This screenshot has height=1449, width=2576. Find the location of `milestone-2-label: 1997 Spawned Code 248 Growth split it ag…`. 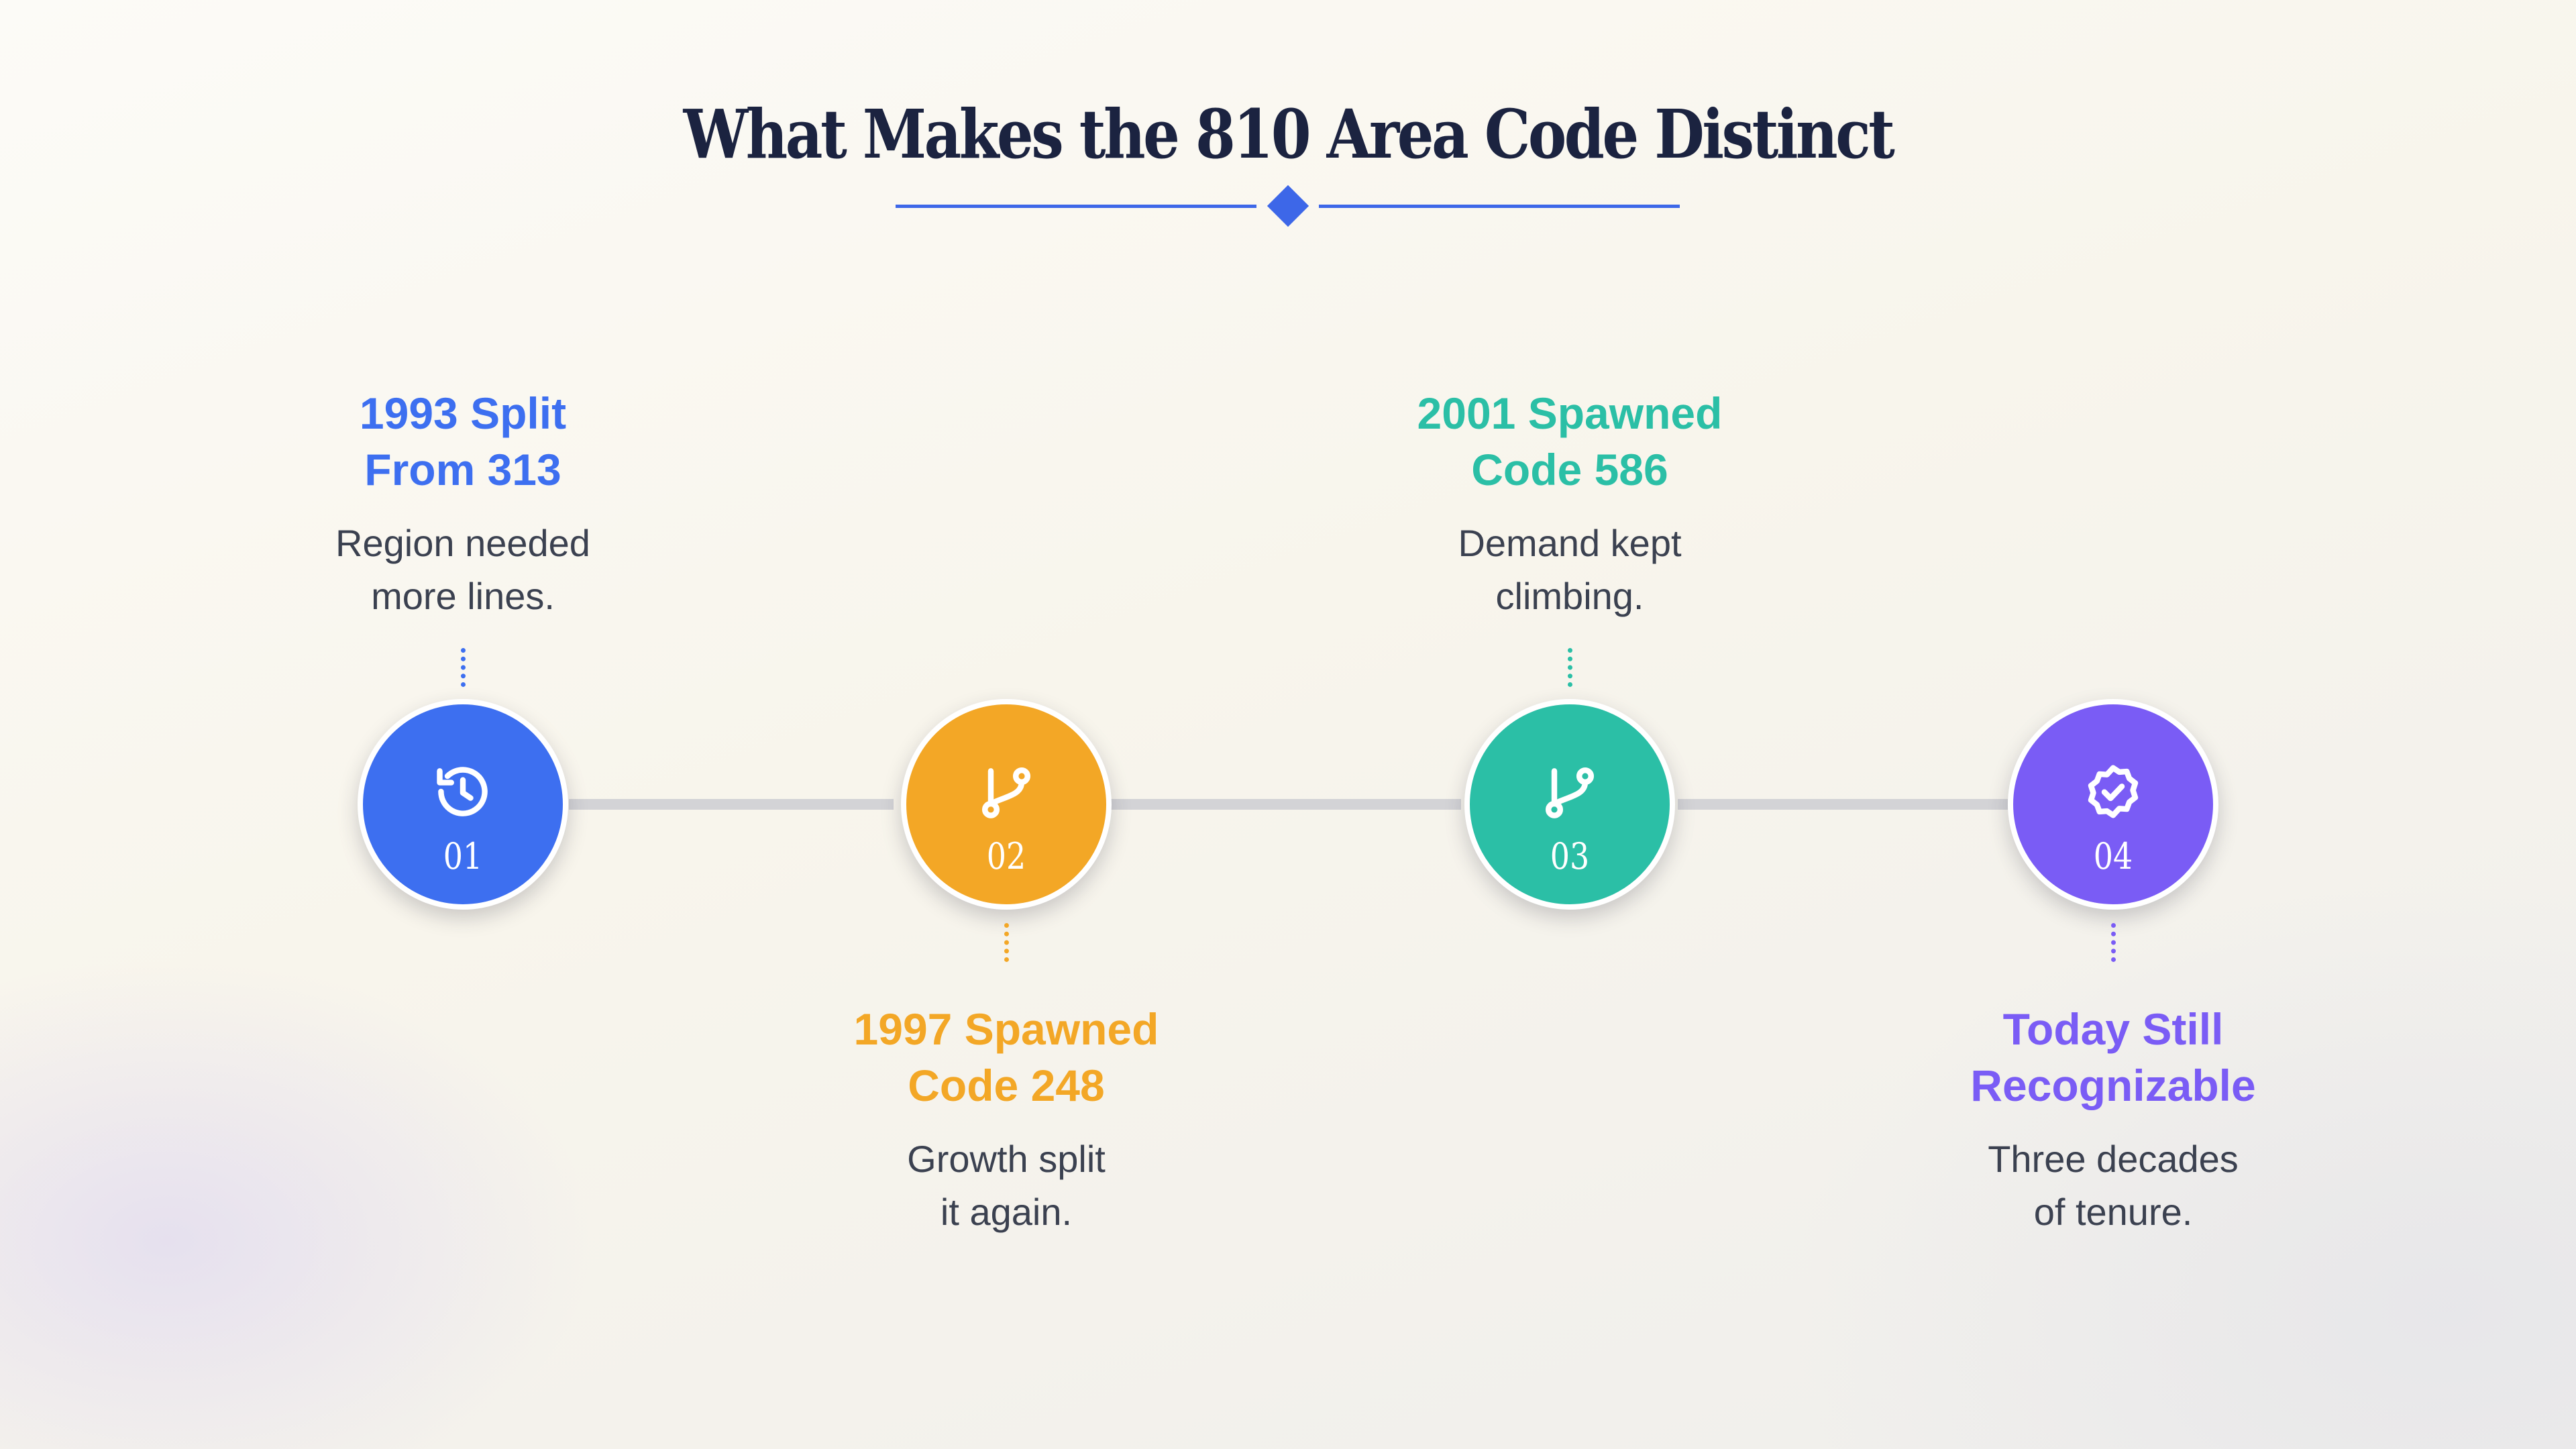

milestone-2-label: 1997 Spawned Code 248 Growth split it ag… is located at coordinates (1006, 1119).